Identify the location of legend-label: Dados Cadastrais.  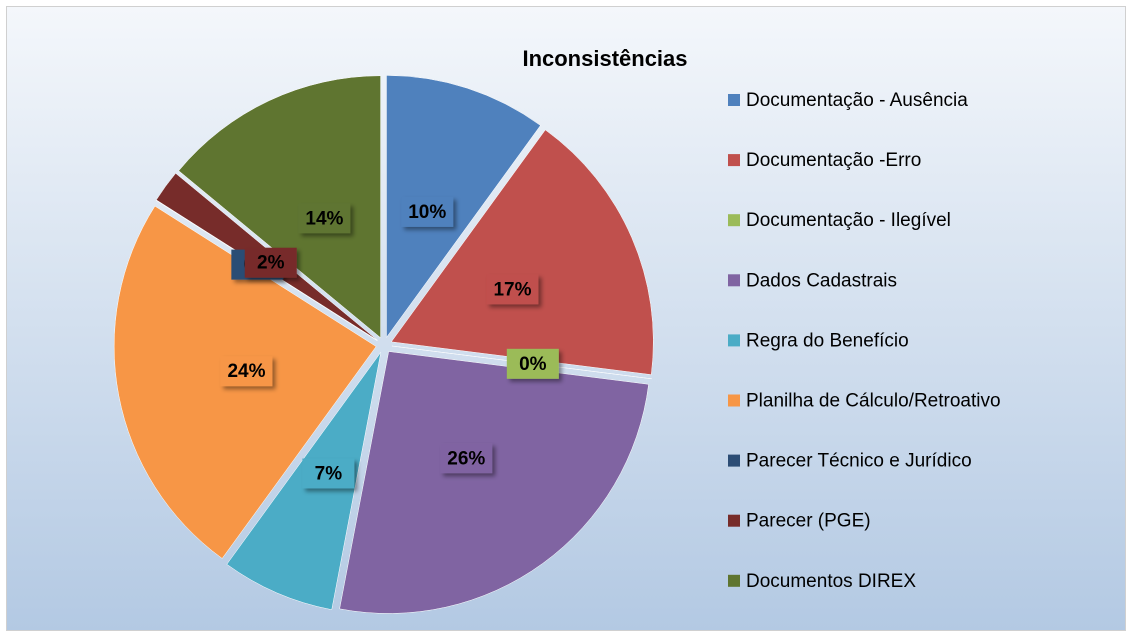
(821, 280).